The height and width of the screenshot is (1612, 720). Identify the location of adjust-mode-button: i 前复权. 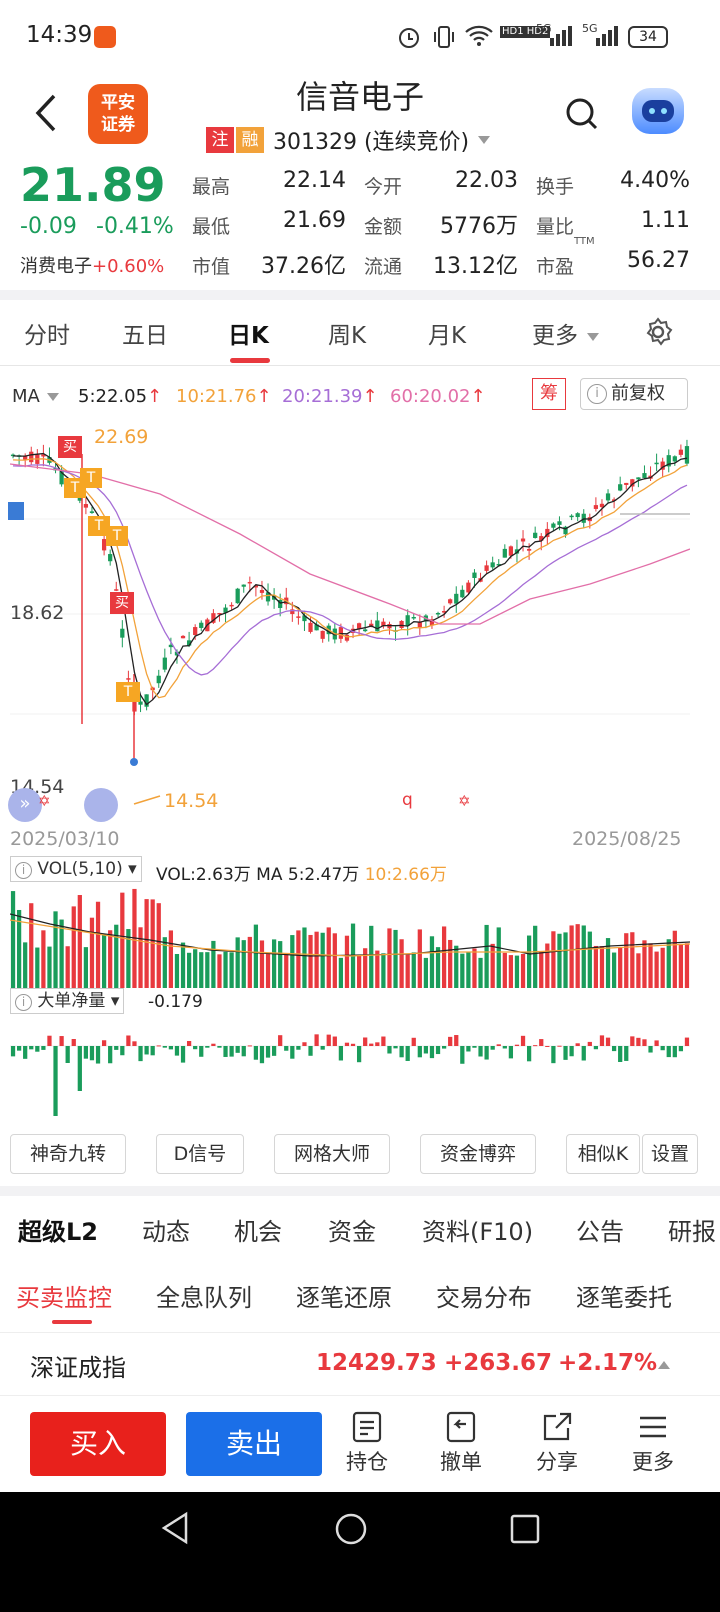
(634, 394).